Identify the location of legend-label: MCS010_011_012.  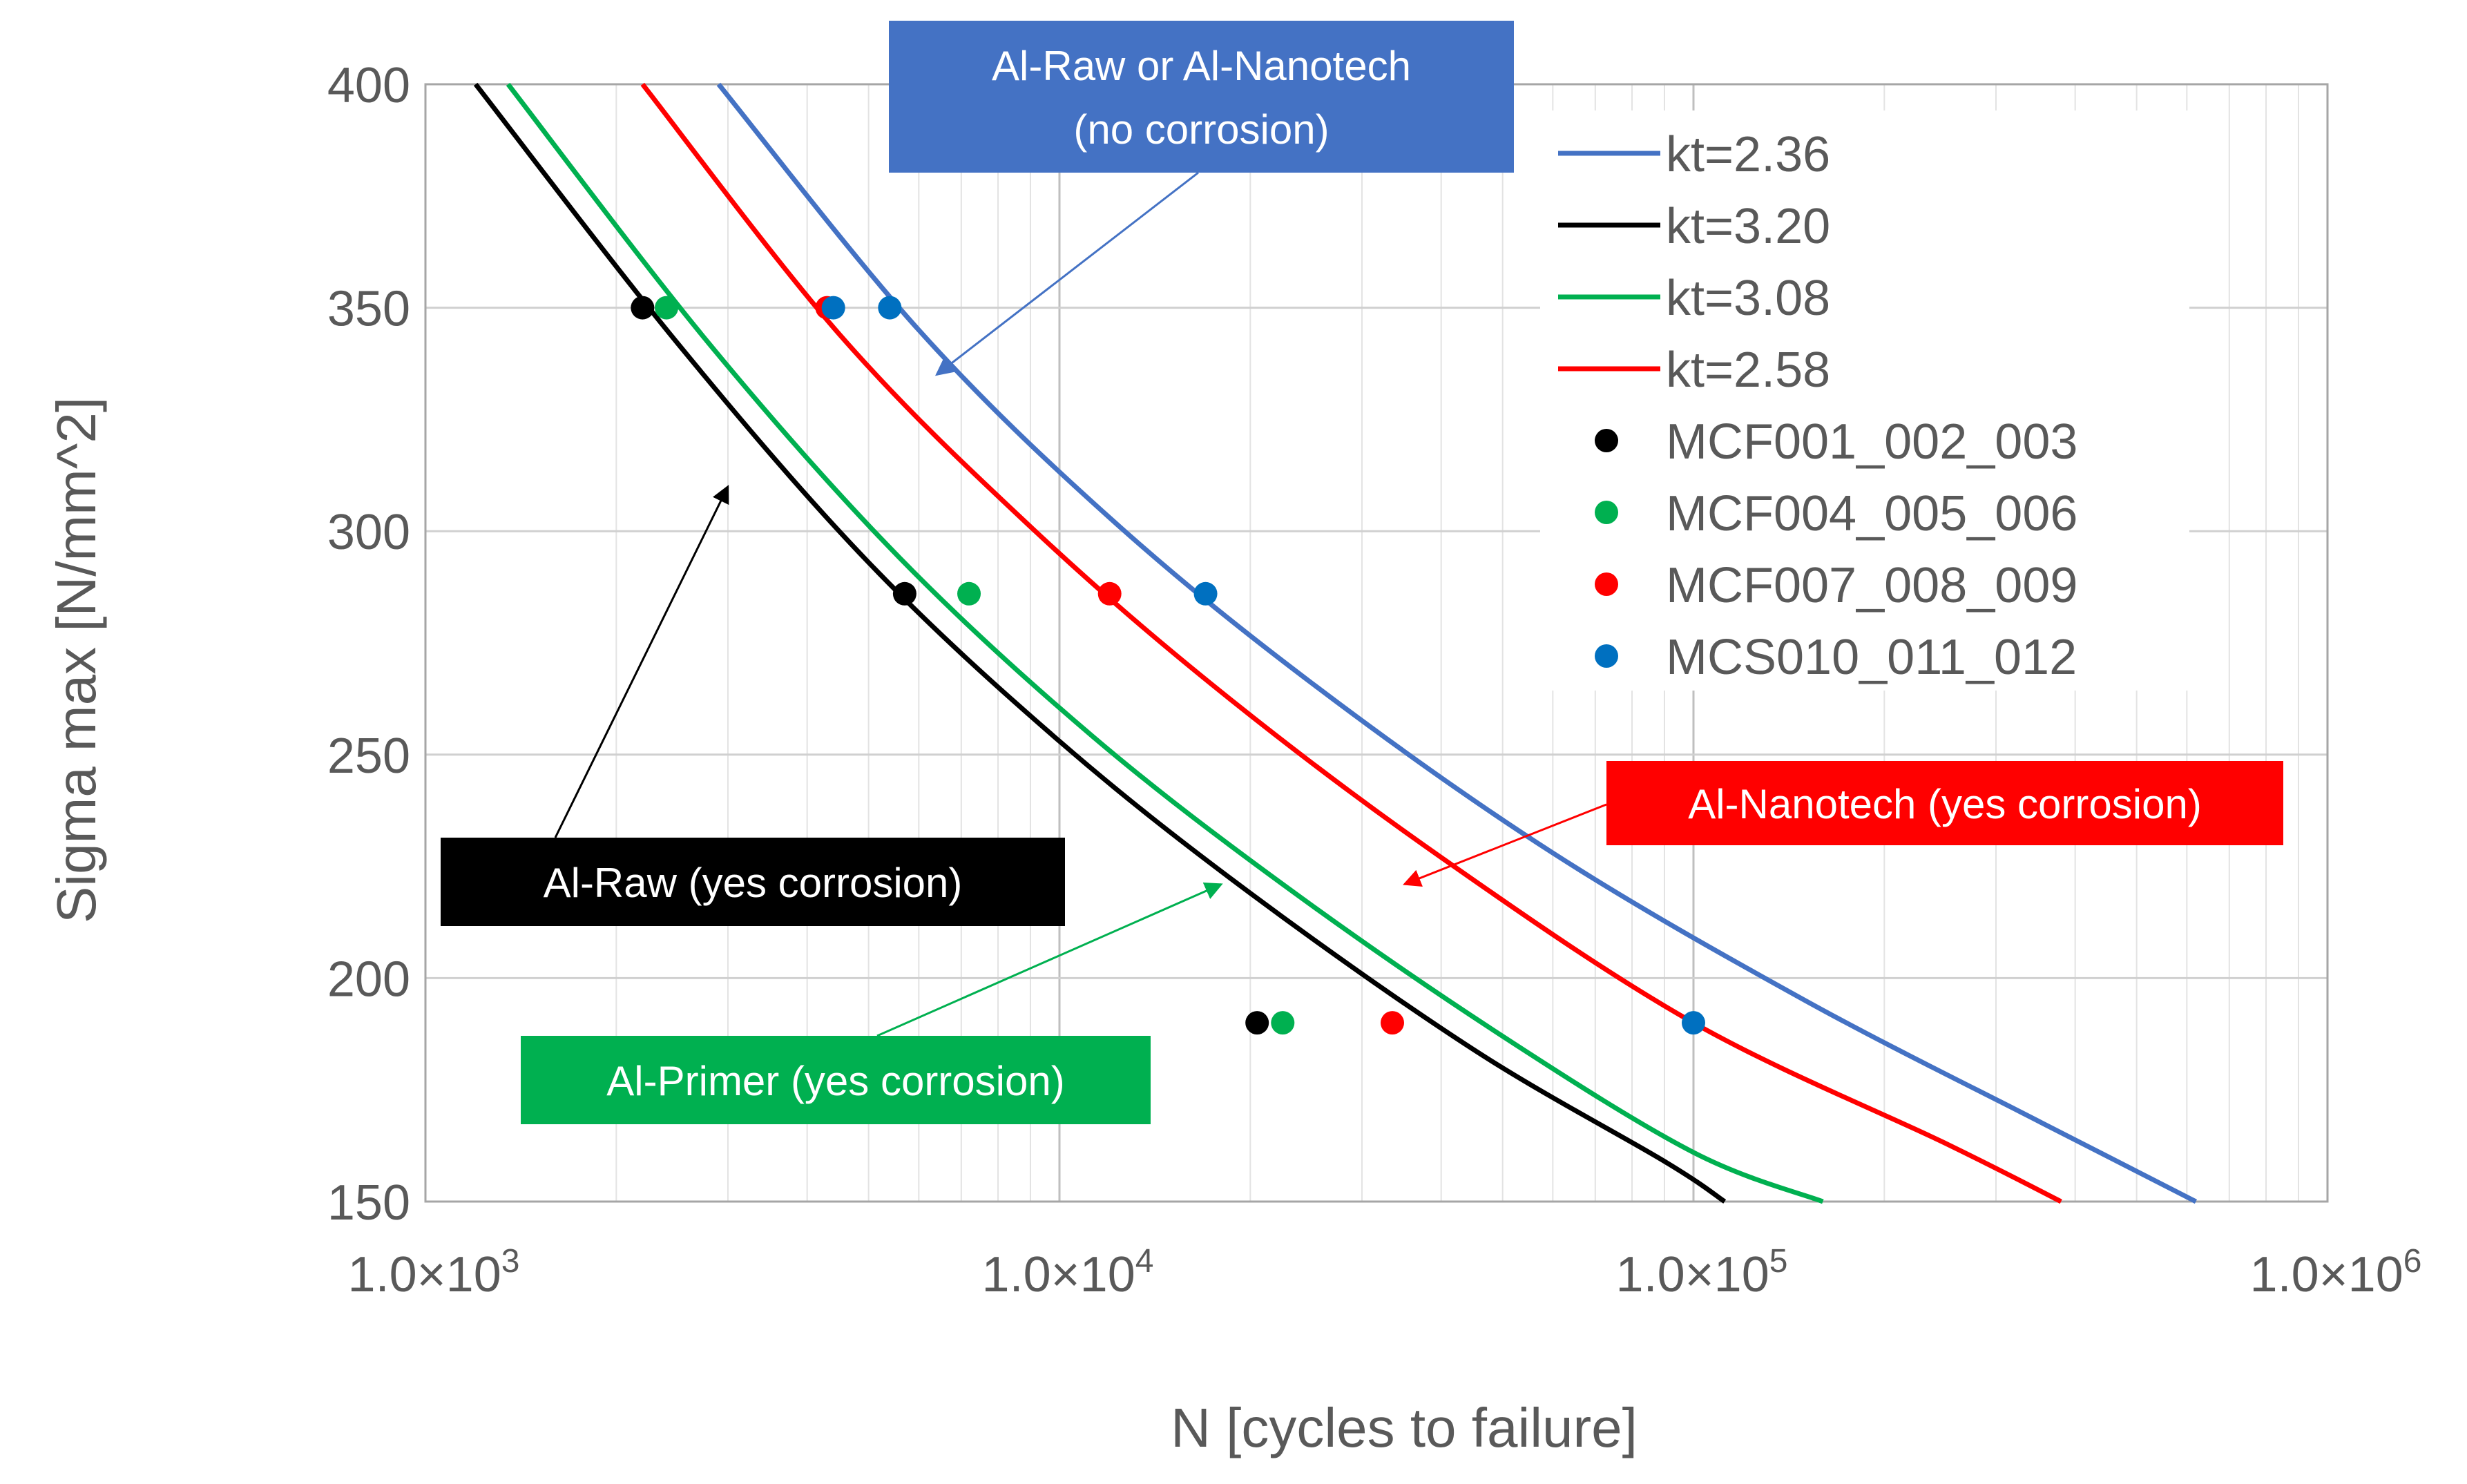
(1871, 657).